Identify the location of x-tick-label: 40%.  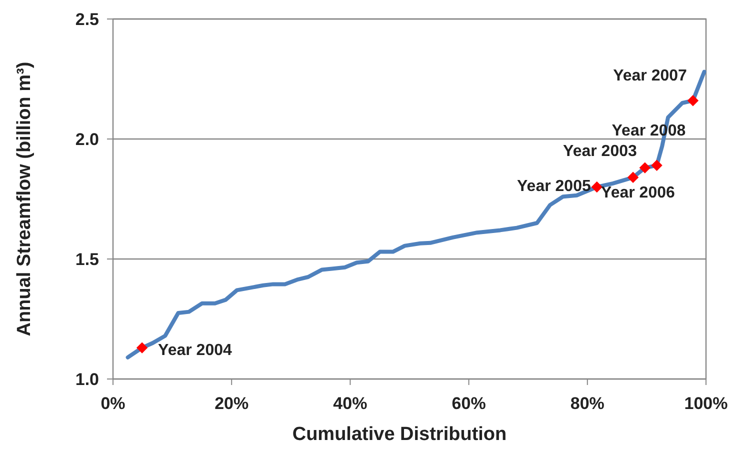
(350, 403).